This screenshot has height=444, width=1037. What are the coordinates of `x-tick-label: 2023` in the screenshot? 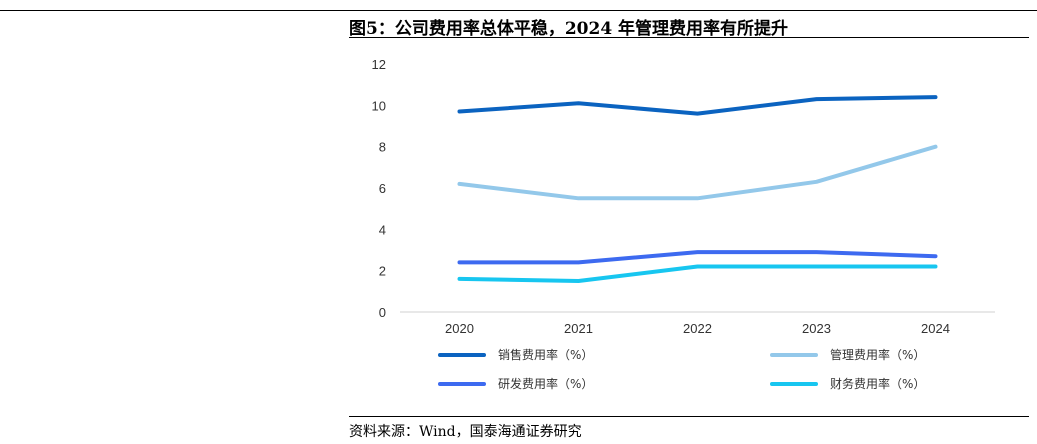 It's located at (816, 328).